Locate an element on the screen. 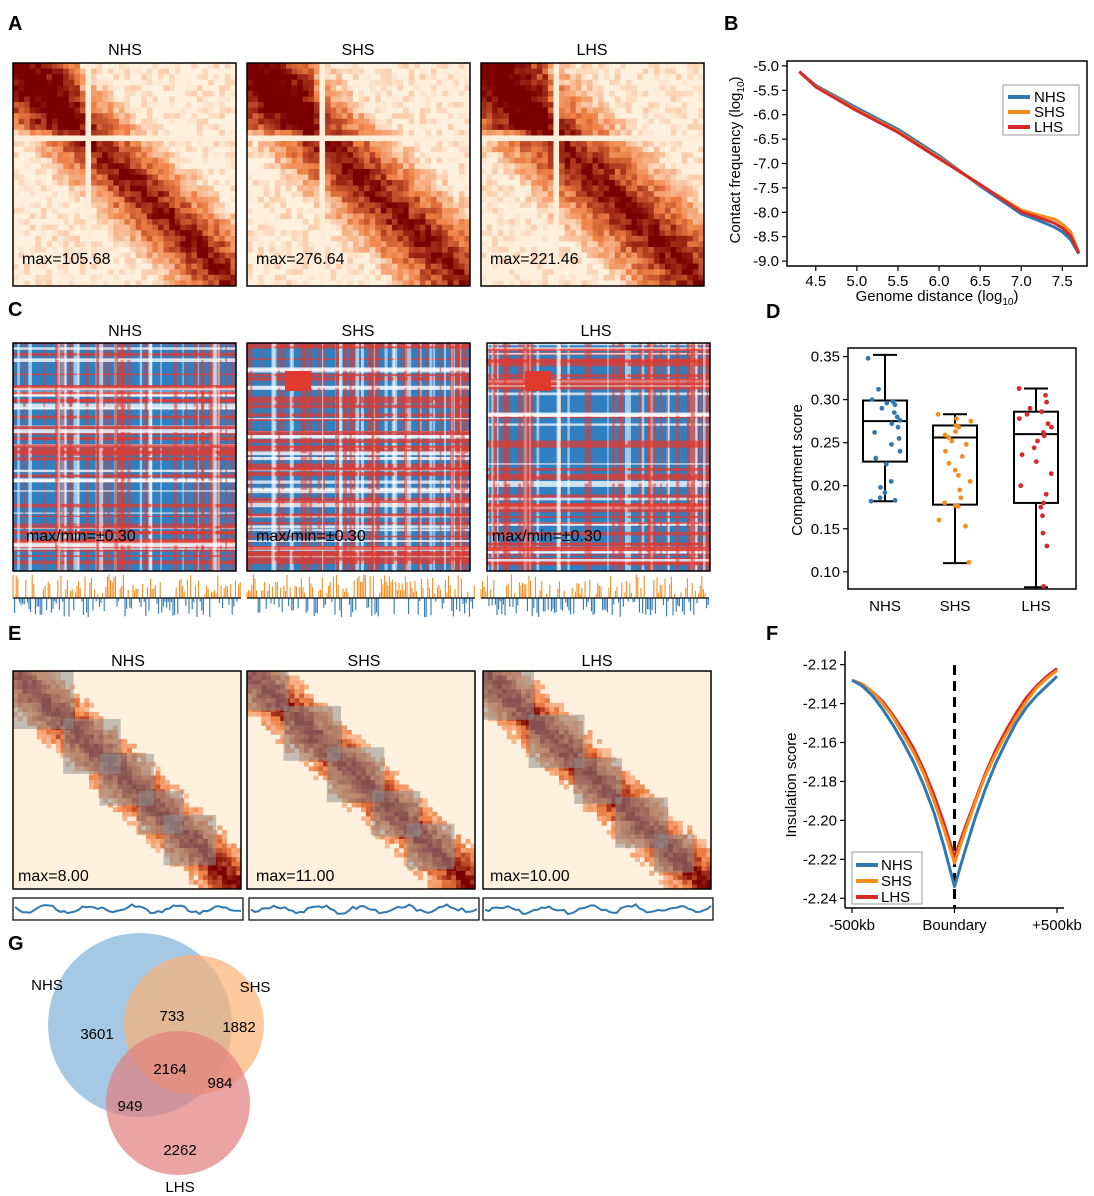 The width and height of the screenshot is (1094, 1196). panel-d-xtick-label-shs: SHS is located at coordinates (955, 606).